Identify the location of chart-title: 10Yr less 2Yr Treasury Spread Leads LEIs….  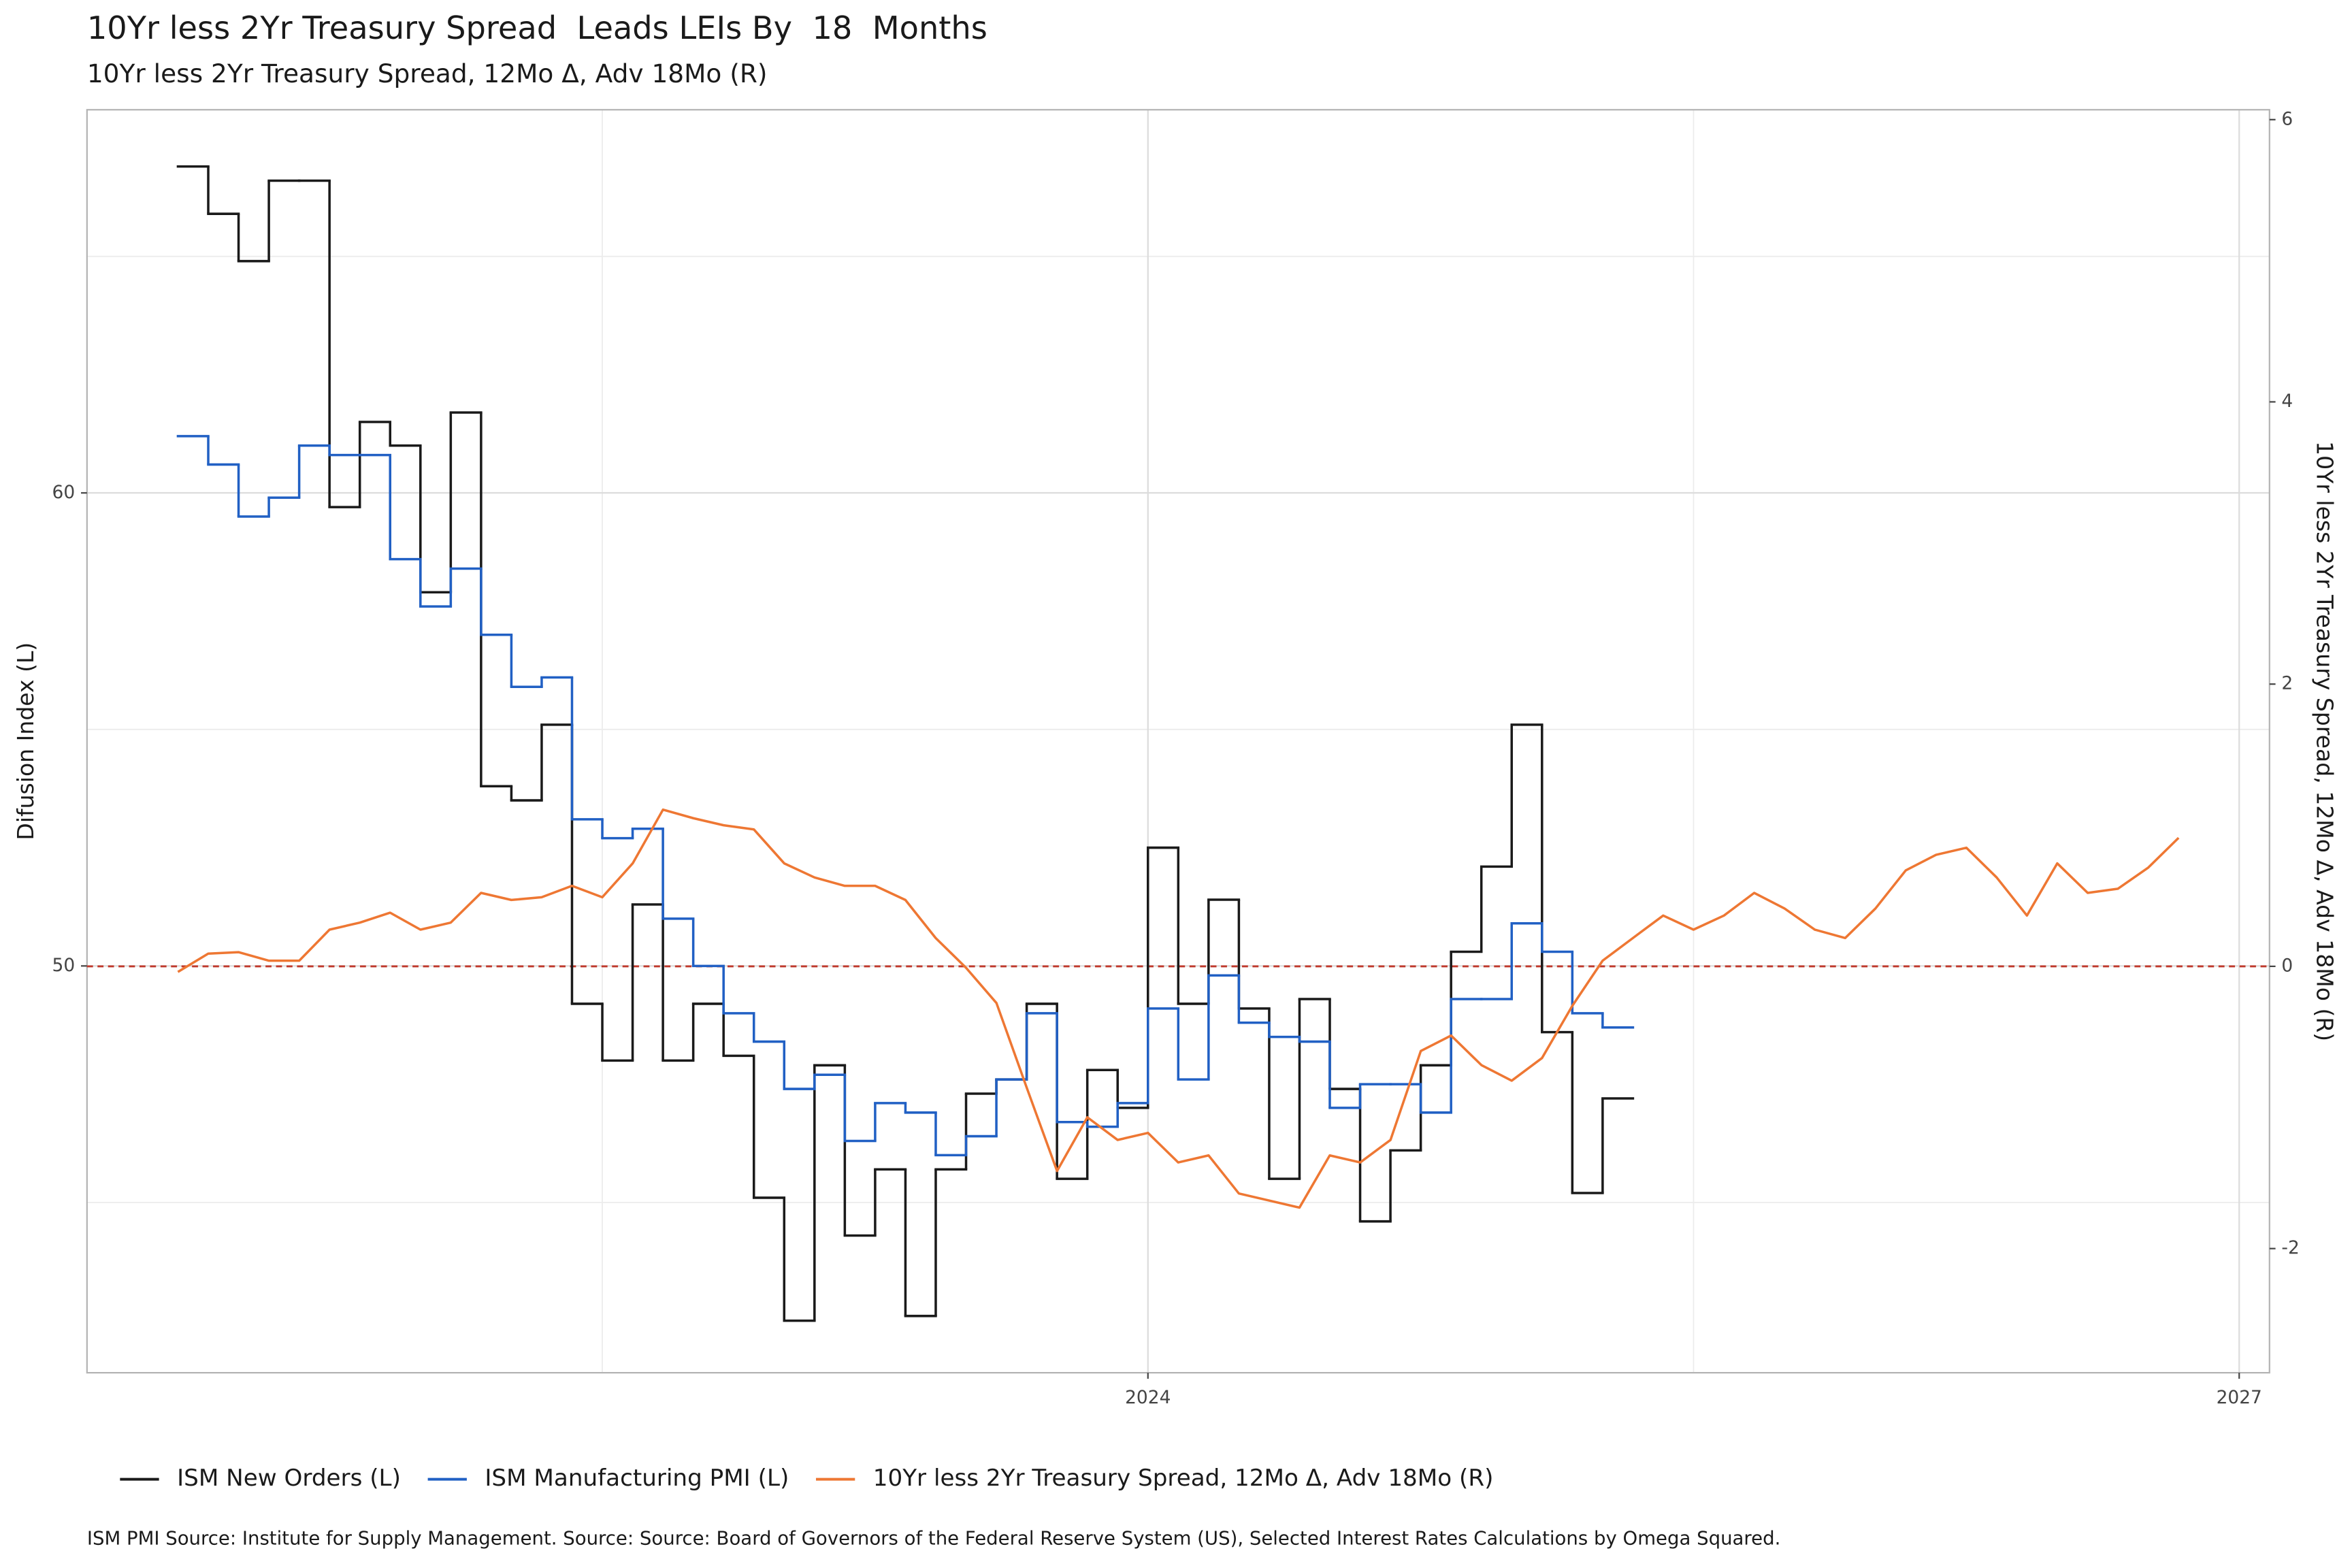
(537, 28).